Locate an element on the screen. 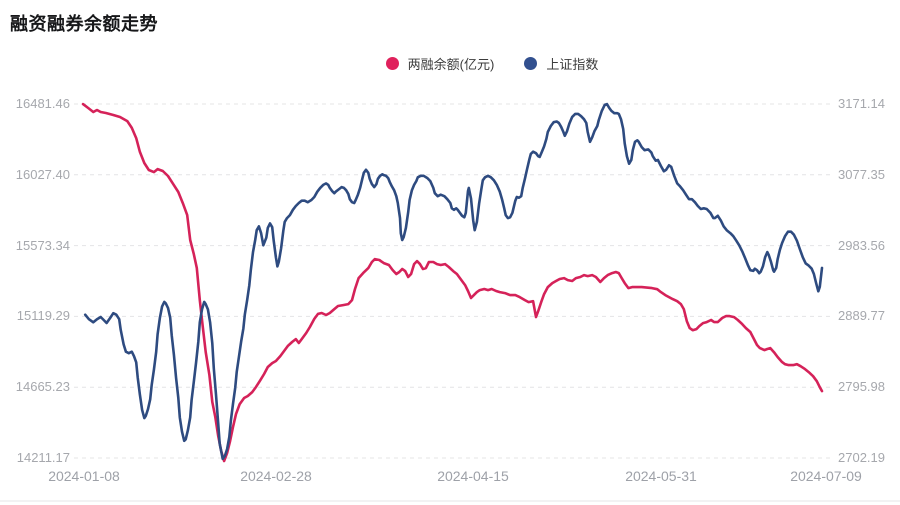  y-axis-left-tick: 14211.17 is located at coordinates (43, 457).